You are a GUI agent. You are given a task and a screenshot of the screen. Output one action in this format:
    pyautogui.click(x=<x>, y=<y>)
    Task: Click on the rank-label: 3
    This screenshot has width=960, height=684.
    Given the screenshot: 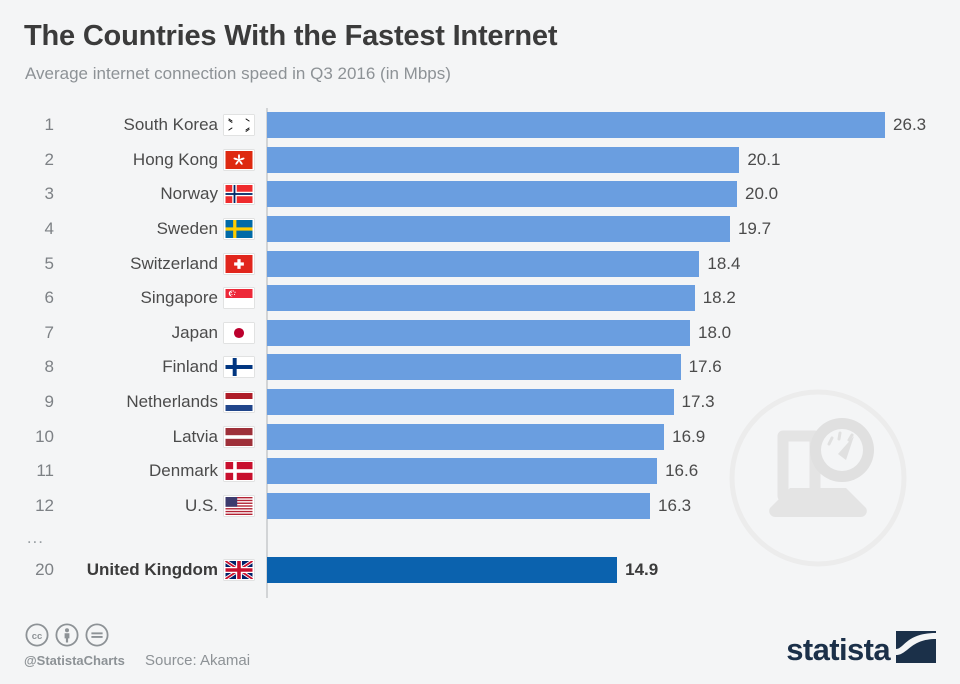 What is the action you would take?
    pyautogui.click(x=49, y=194)
    